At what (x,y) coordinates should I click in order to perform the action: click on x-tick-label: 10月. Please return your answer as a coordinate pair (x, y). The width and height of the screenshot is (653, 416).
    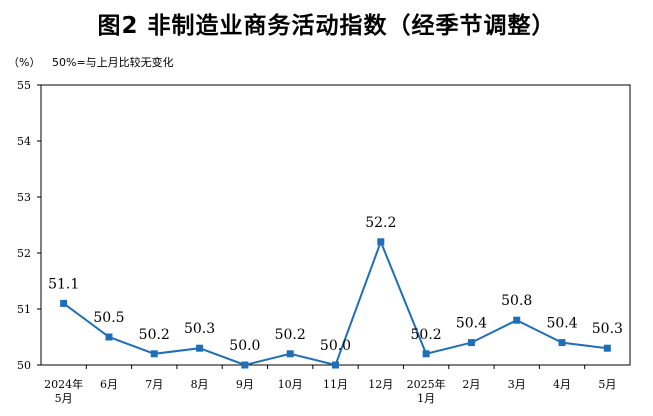
    Looking at the image, I should click on (290, 384).